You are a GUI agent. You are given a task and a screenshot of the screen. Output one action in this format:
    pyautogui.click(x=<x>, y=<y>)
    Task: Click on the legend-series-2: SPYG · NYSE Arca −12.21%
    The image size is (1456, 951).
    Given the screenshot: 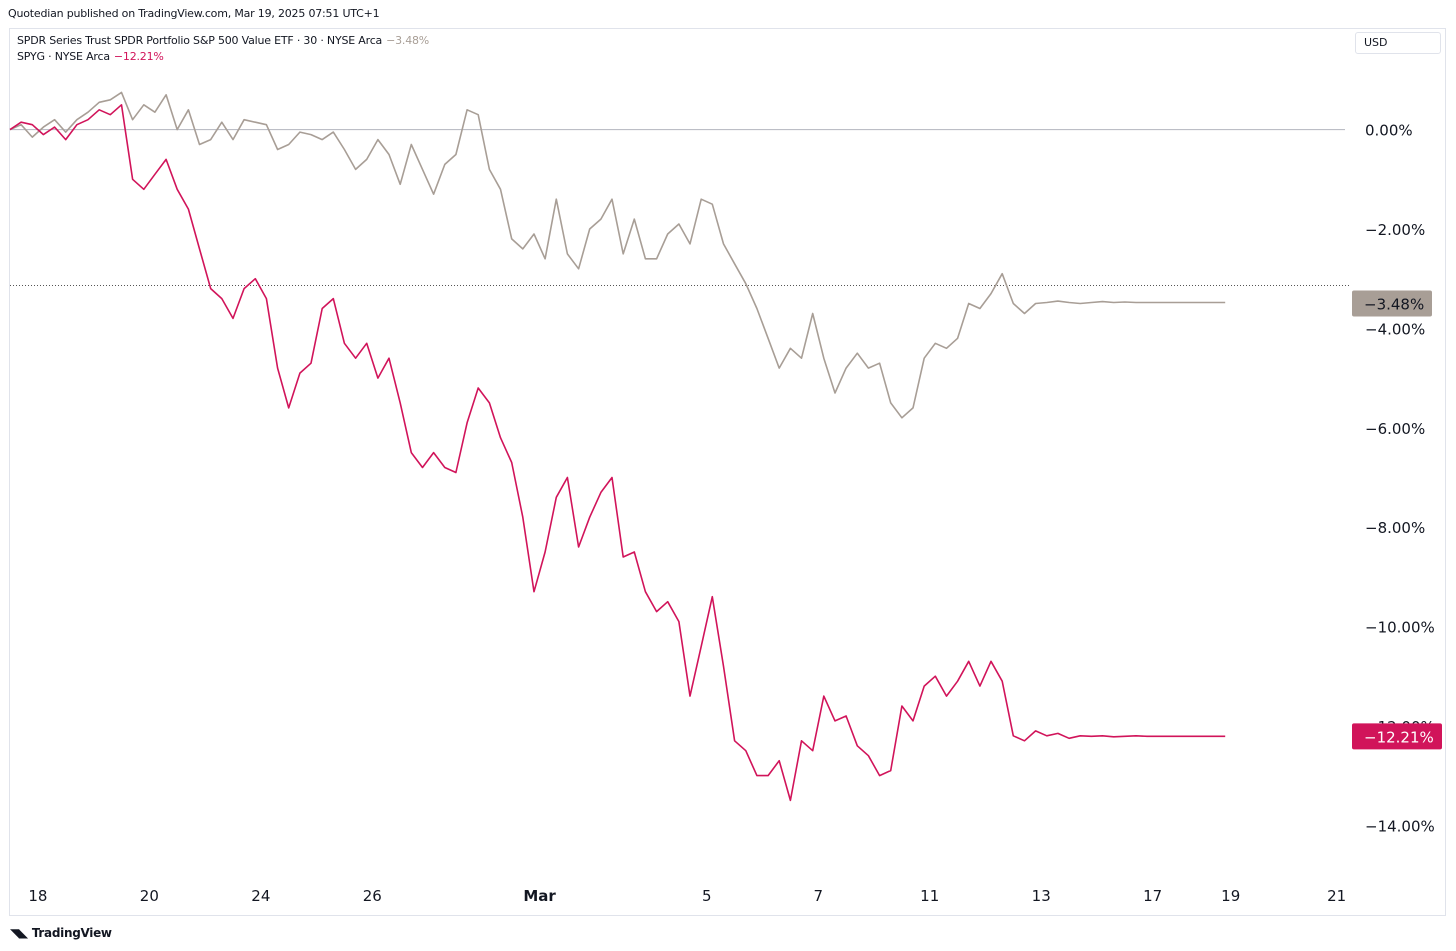 What is the action you would take?
    pyautogui.click(x=223, y=57)
    